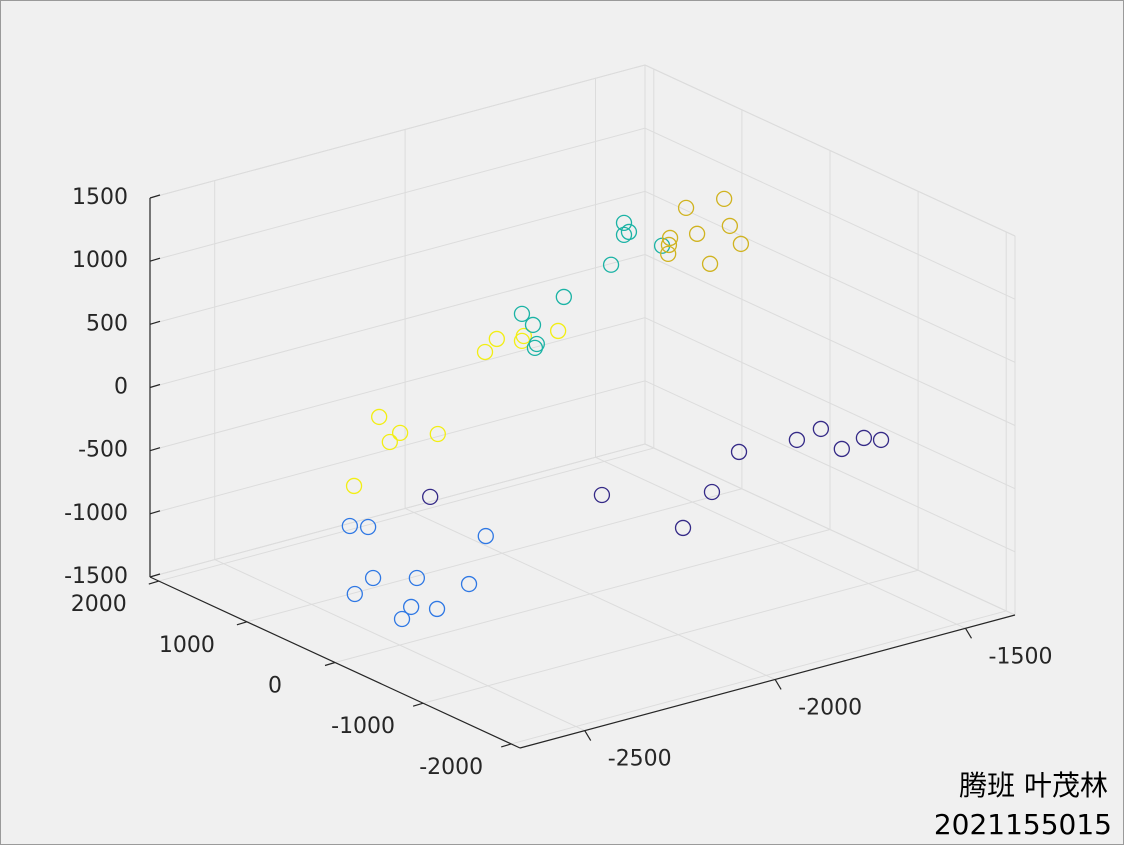 The width and height of the screenshot is (1124, 845). What do you see at coordinates (187, 645) in the screenshot?
I see `y-tick-label: 1000` at bounding box center [187, 645].